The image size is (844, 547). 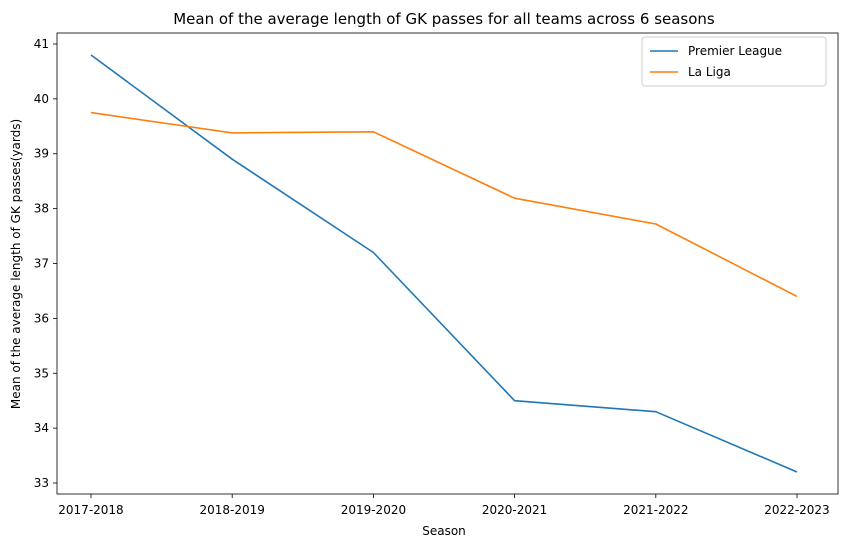 I want to click on y-tick-label: 34, so click(x=41, y=428).